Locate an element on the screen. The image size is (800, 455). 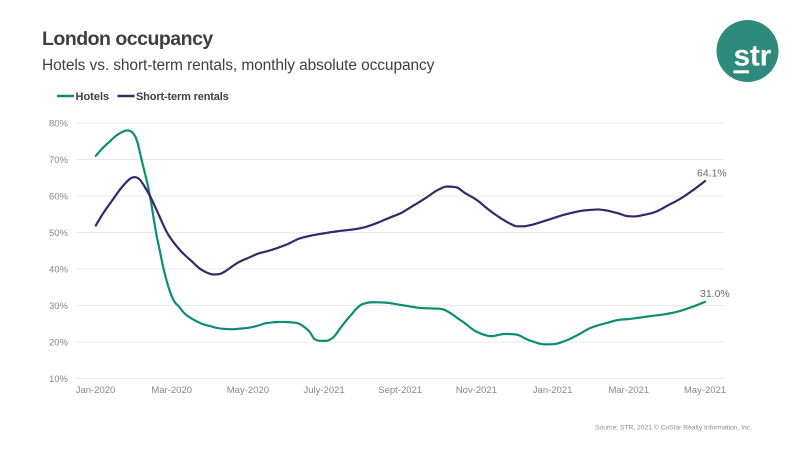
svg-text: Short-term rentals is located at coordinates (182, 97).